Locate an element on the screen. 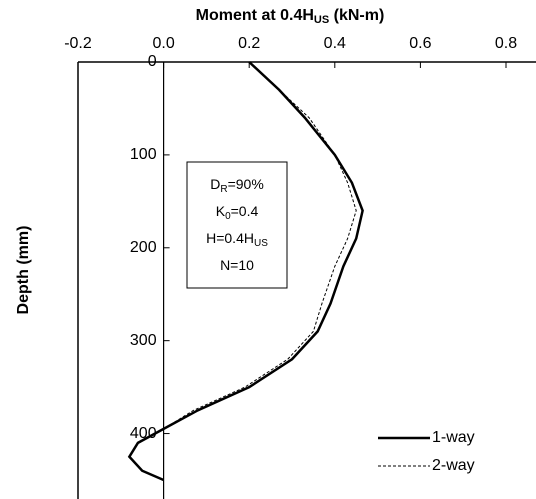 The height and width of the screenshot is (499, 536). x-tick-label: 0.2 is located at coordinates (249, 43).